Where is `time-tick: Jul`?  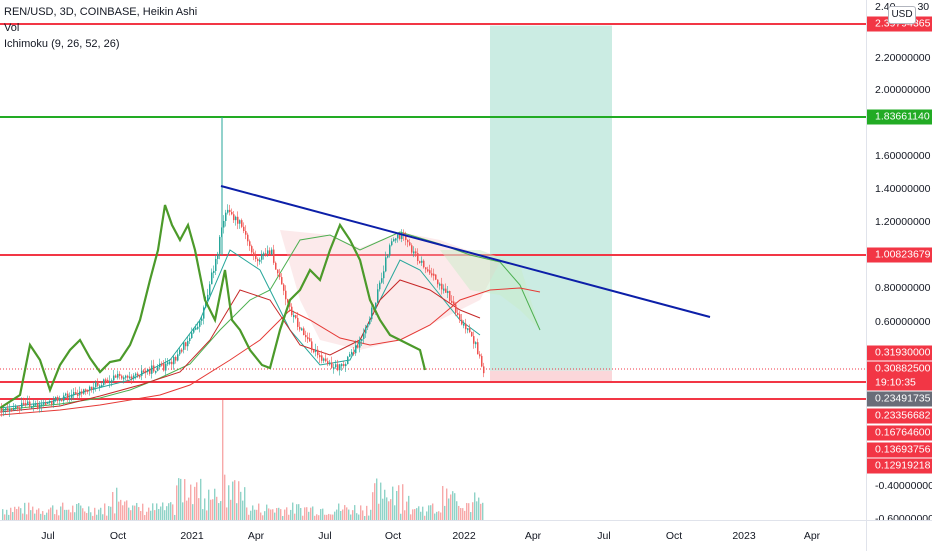 time-tick: Jul is located at coordinates (604, 536).